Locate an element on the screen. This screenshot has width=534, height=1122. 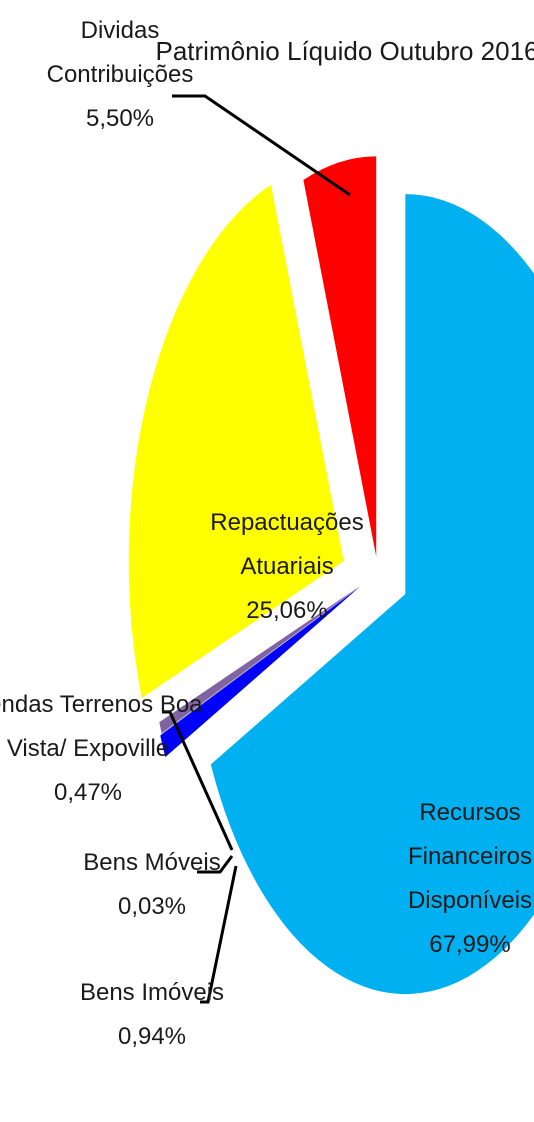
slice-vendas-terrenos is located at coordinates (260, 659).